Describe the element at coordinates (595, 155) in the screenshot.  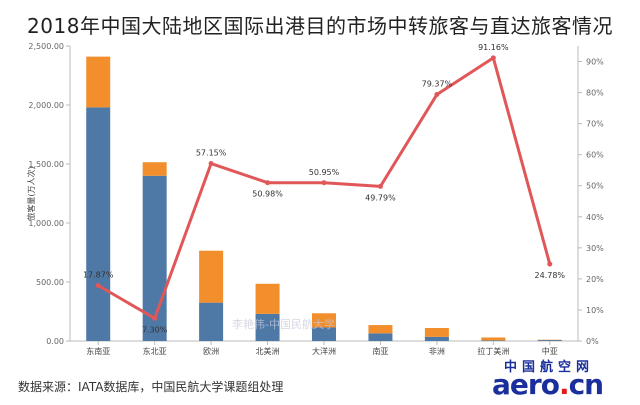
I see `y2-tick-label: 60%` at that location.